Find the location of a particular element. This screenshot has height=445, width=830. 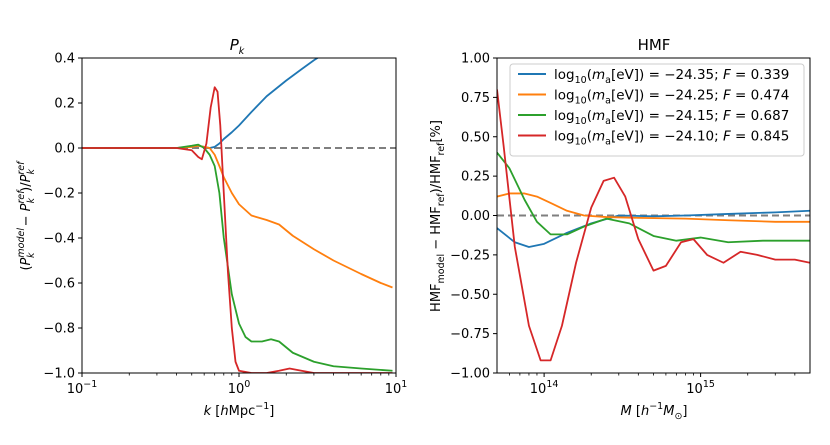

legend-label-2: log10(ma[eV]) = −24.15; F = 0.687 is located at coordinates (671, 117).